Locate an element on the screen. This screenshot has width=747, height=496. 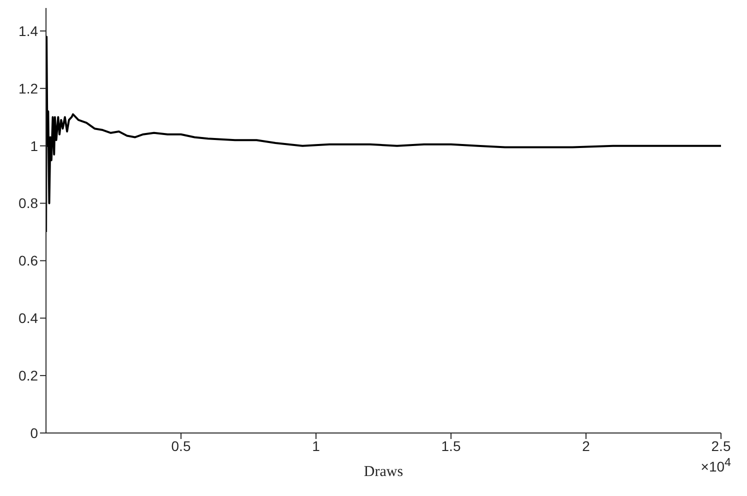
x-tick-label: 1 is located at coordinates (316, 446).